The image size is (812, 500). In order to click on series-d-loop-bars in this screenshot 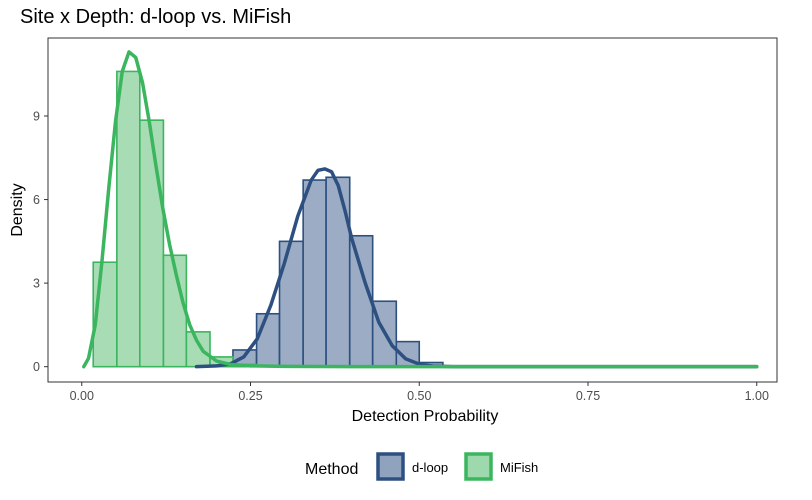, I will do `click(338, 272)`.